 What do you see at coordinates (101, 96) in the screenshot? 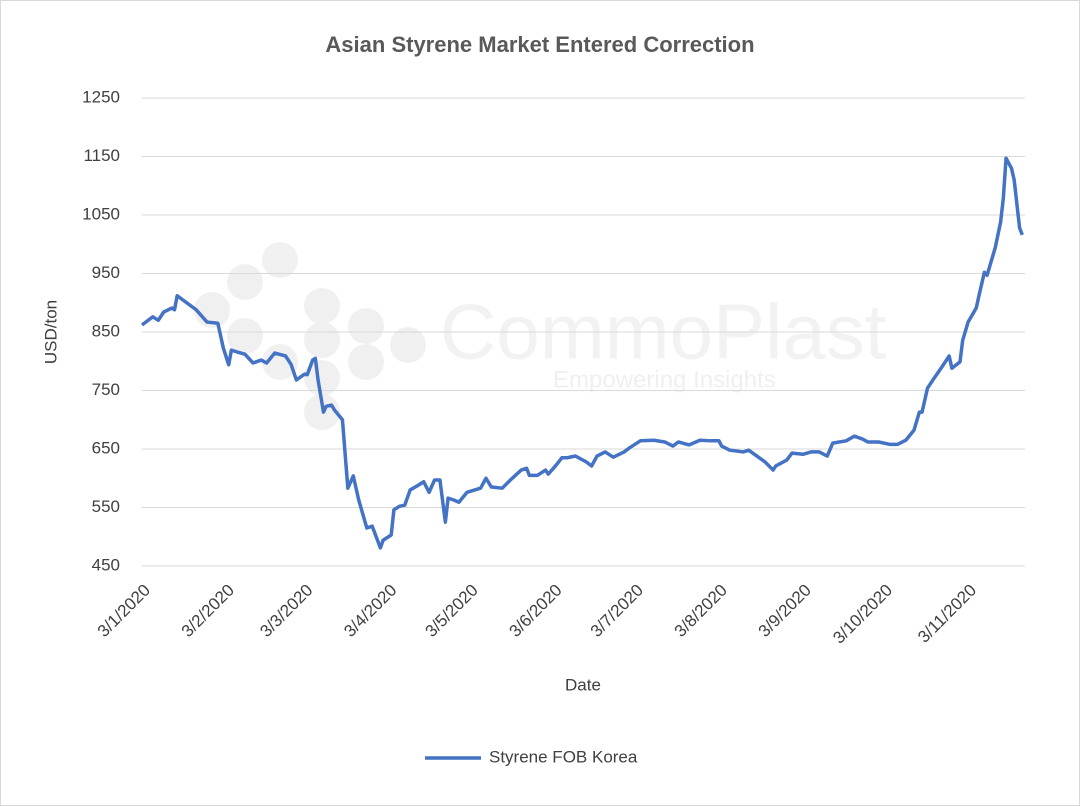
I see `y-tick-label: 1250` at bounding box center [101, 96].